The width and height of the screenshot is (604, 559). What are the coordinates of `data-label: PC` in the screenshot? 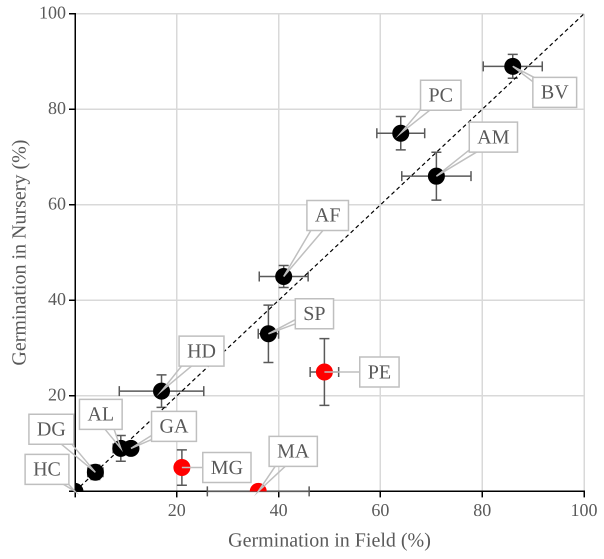 It's located at (440, 95).